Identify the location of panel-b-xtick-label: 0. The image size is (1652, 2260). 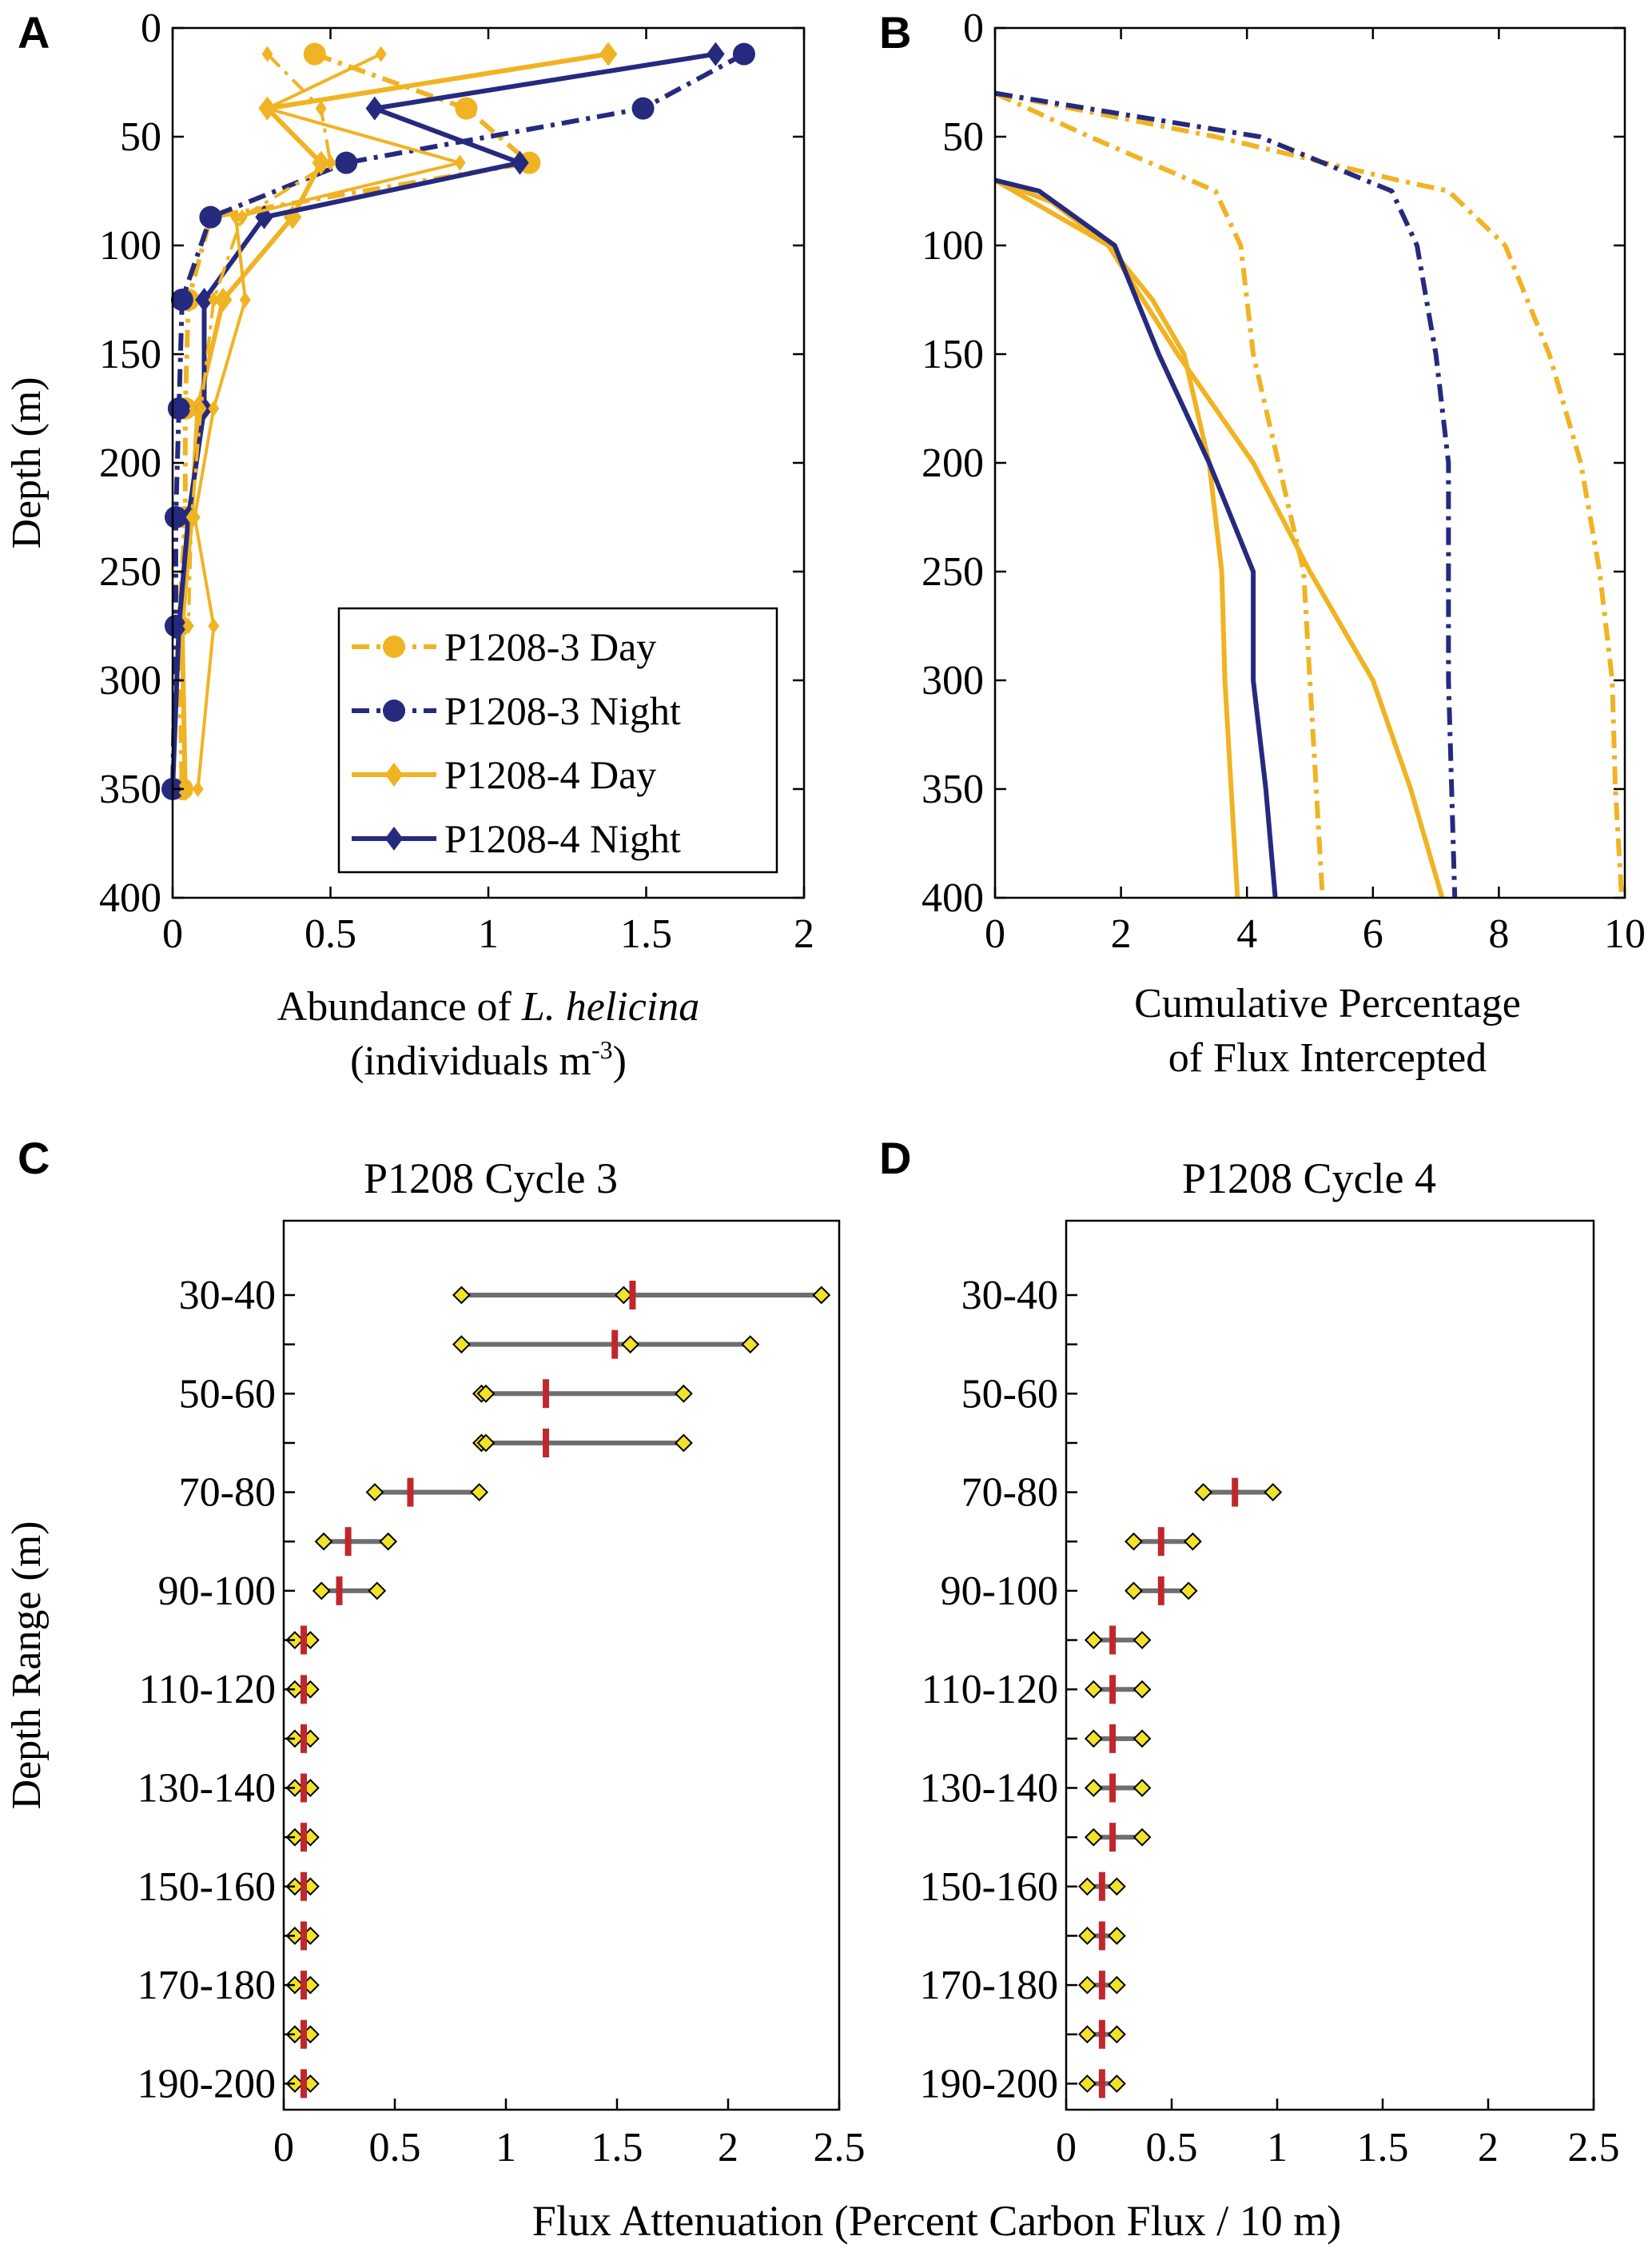
(995, 934).